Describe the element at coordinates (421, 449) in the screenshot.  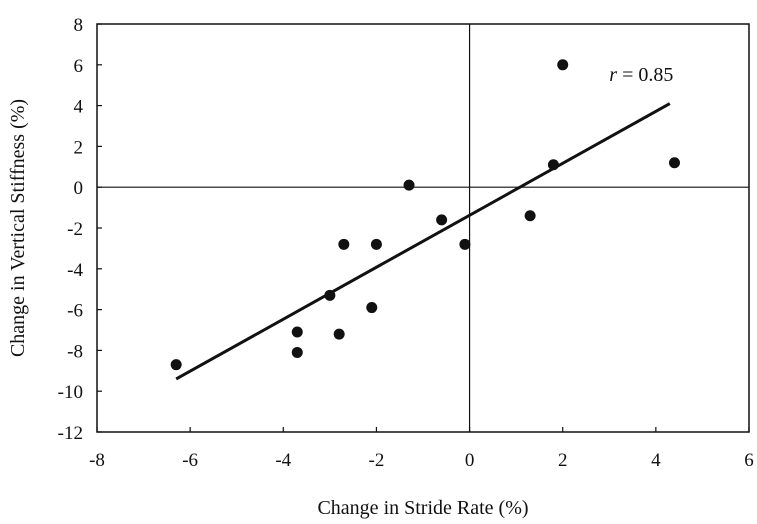
I see `x-axis-ticks: -8 -6 -4 -2 0 2 4 6` at that location.